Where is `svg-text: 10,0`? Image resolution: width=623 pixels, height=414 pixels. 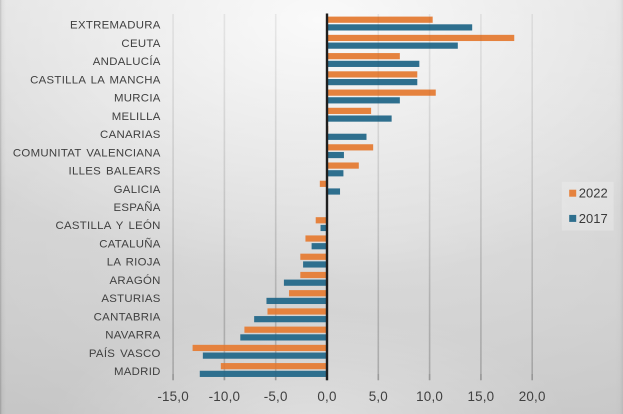
svg-text: 10,0 is located at coordinates (429, 396).